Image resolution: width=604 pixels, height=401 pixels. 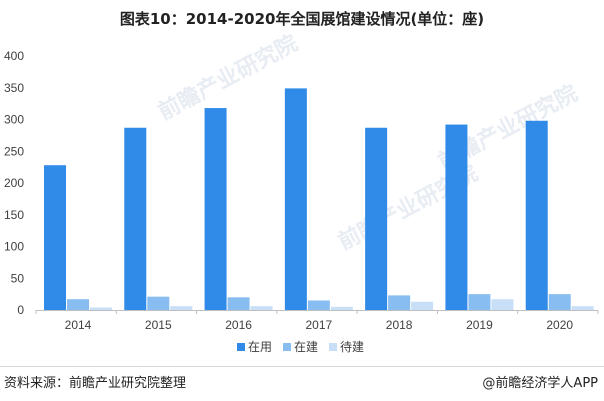 What do you see at coordinates (302, 19) in the screenshot?
I see `chart-title: 图表10：2014-2020年全国展馆建设情况(单位：座)` at bounding box center [302, 19].